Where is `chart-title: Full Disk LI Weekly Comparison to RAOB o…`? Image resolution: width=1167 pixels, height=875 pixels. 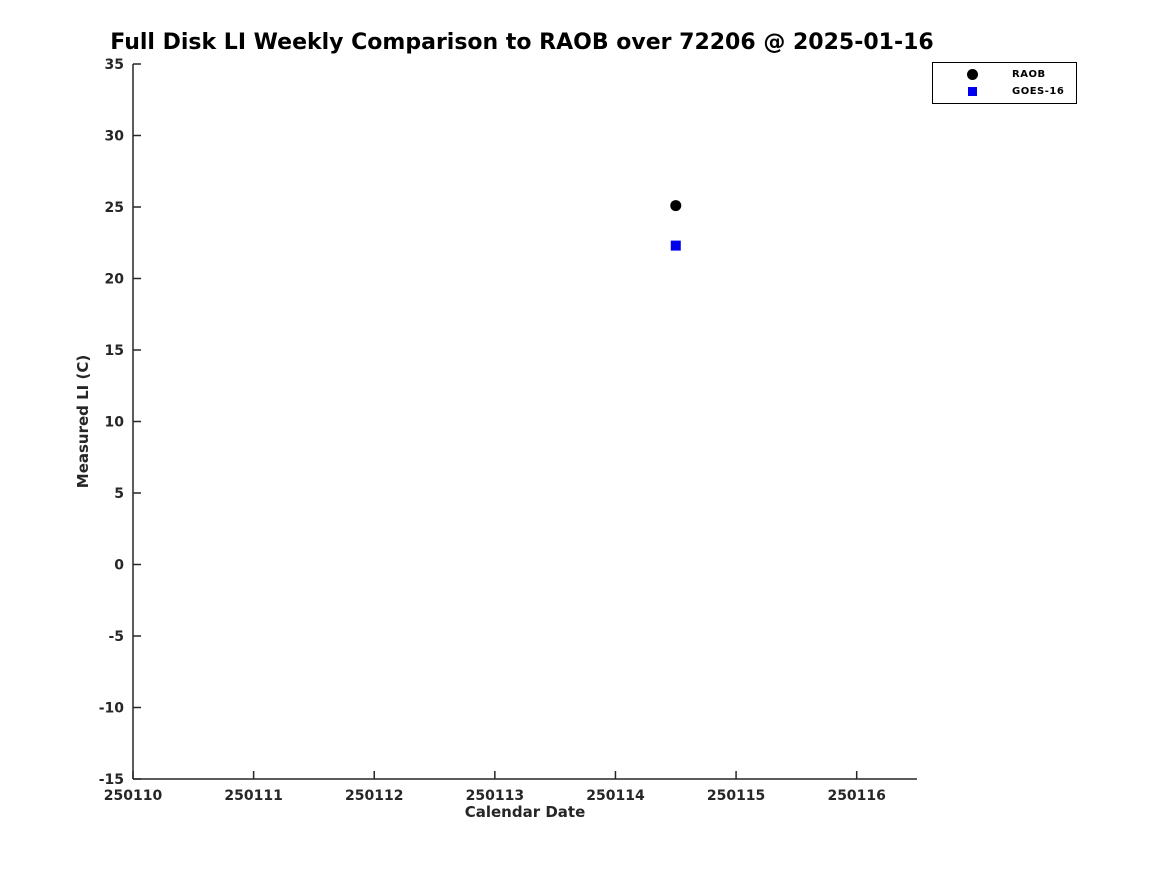 chart-title: Full Disk LI Weekly Comparison to RAOB o… is located at coordinates (522, 42).